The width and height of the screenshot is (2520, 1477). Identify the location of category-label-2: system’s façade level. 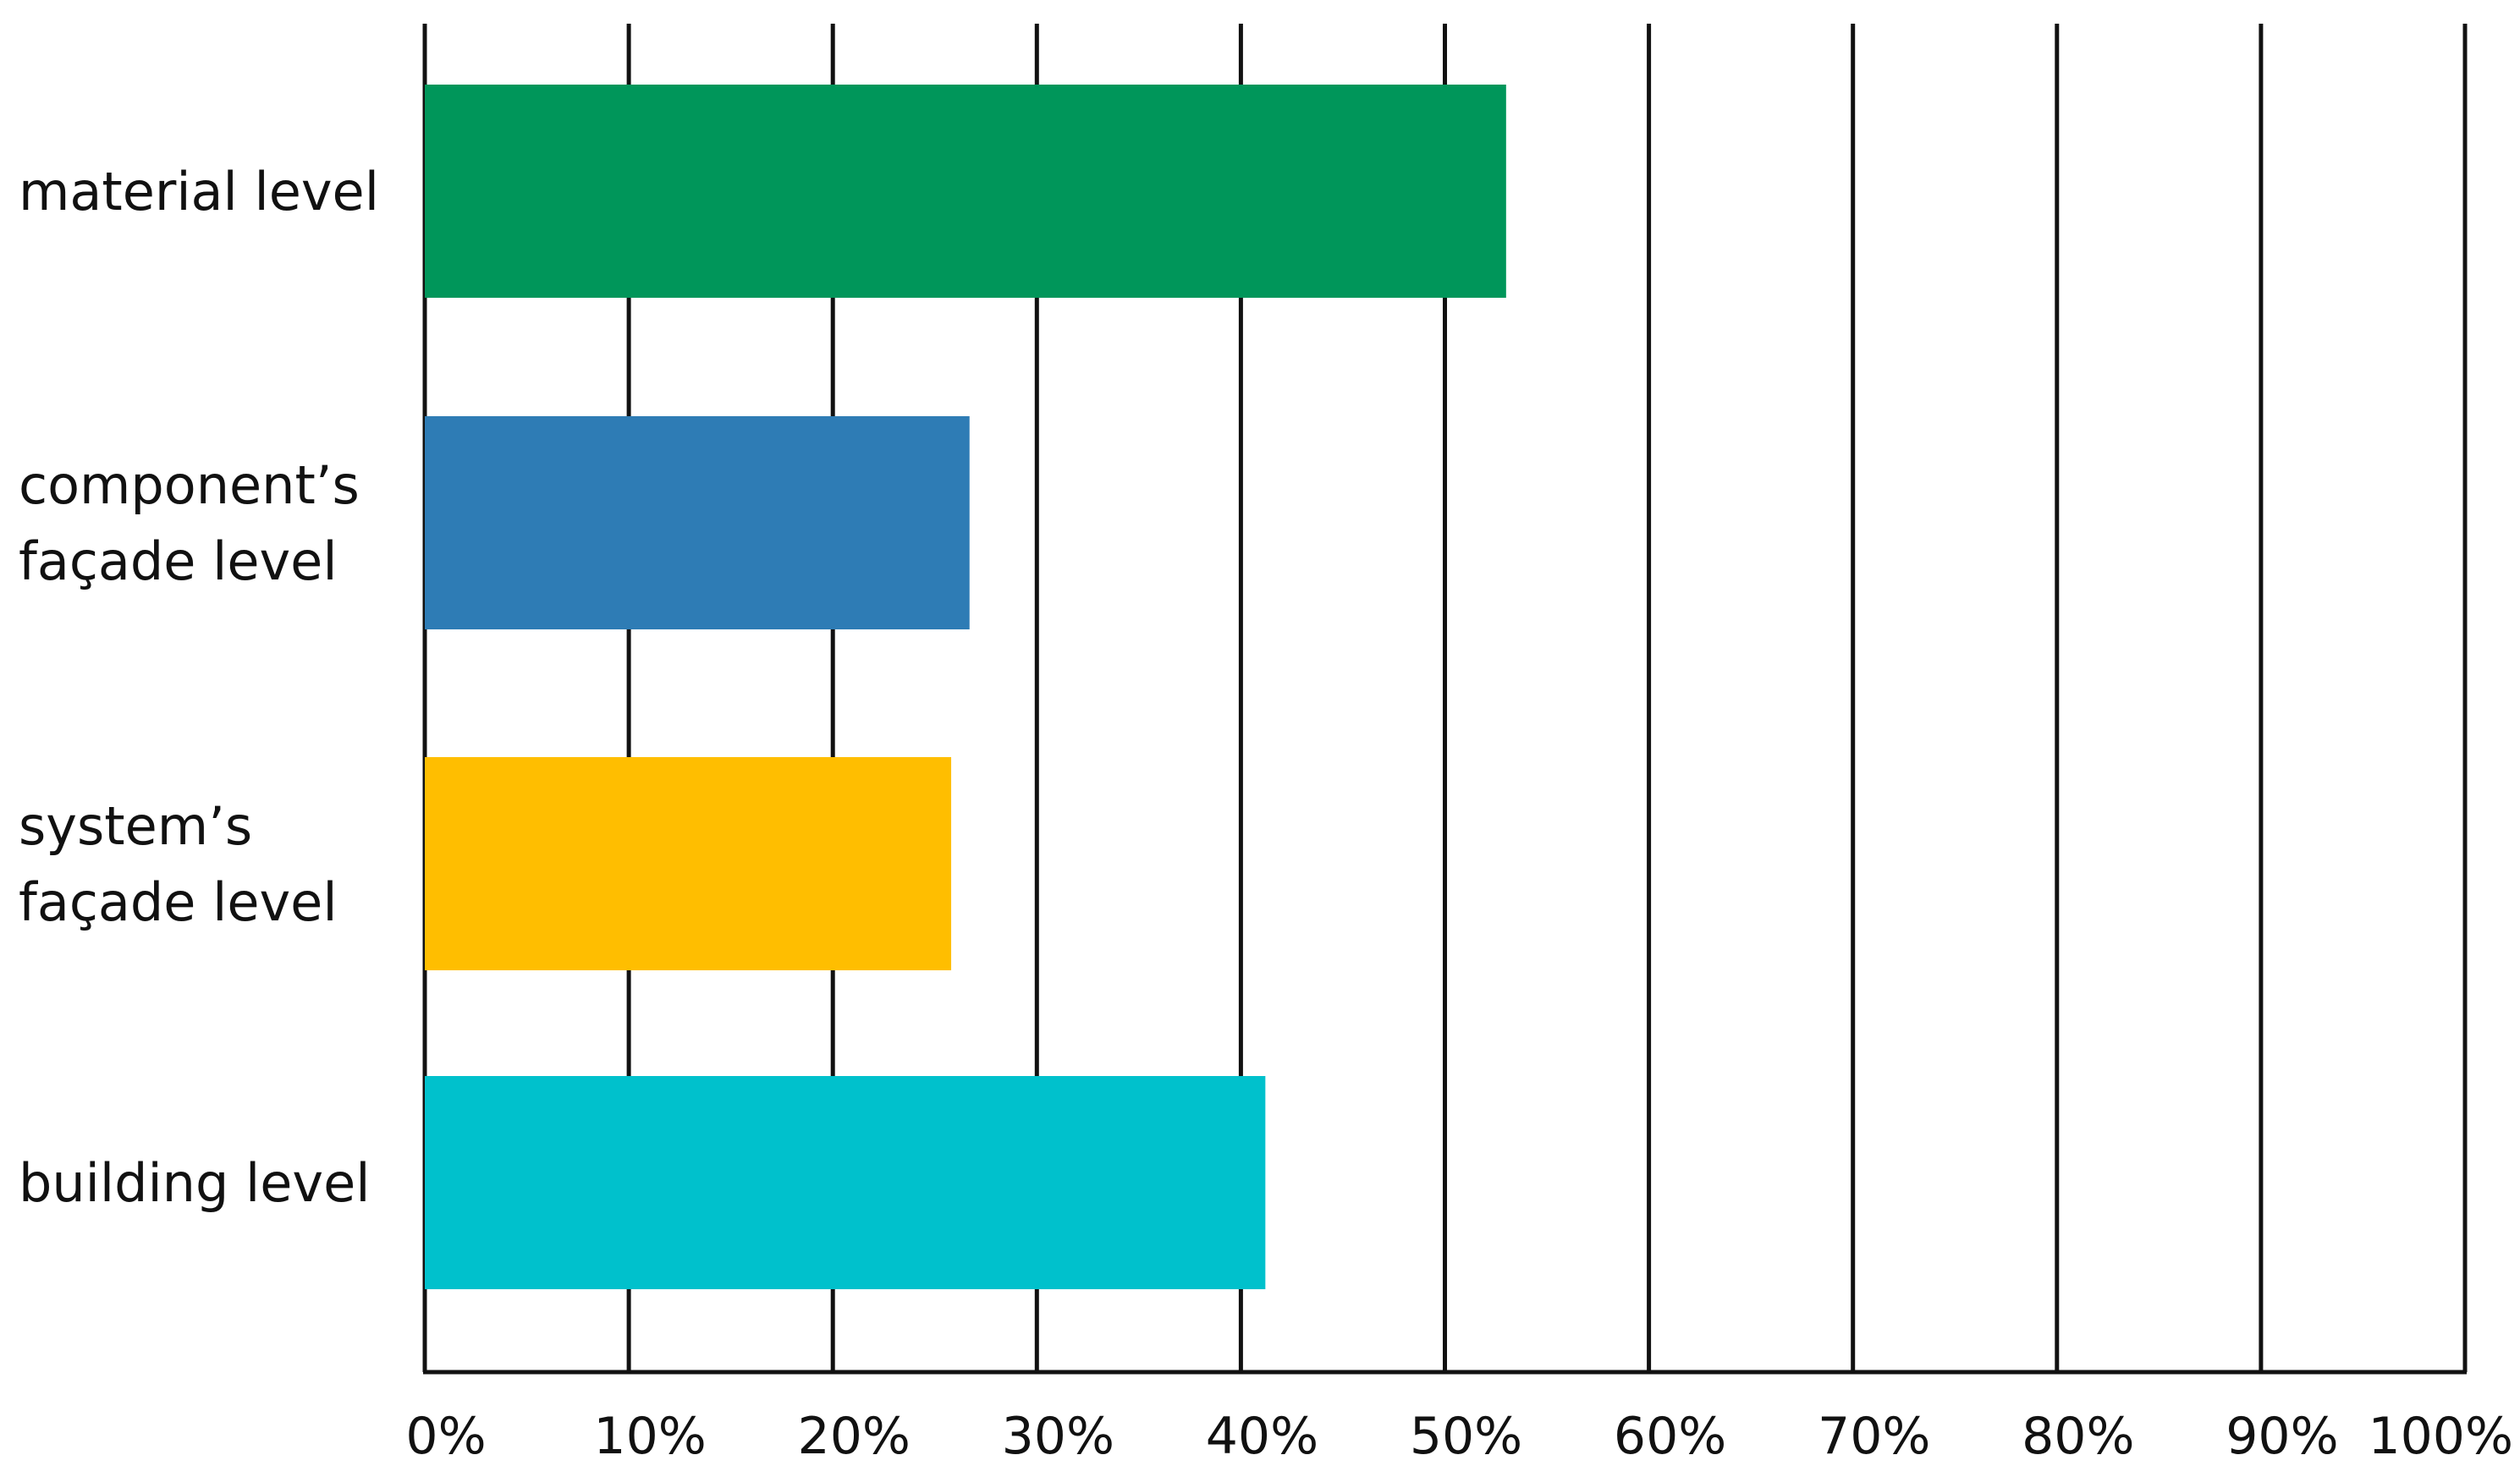
(178, 864).